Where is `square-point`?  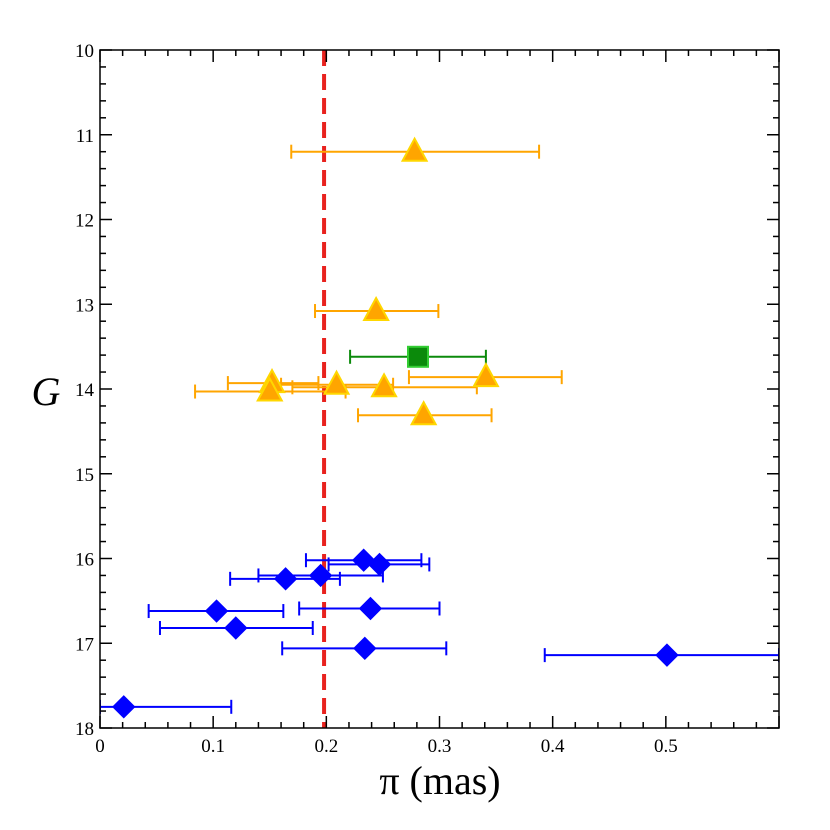 square-point is located at coordinates (417, 356).